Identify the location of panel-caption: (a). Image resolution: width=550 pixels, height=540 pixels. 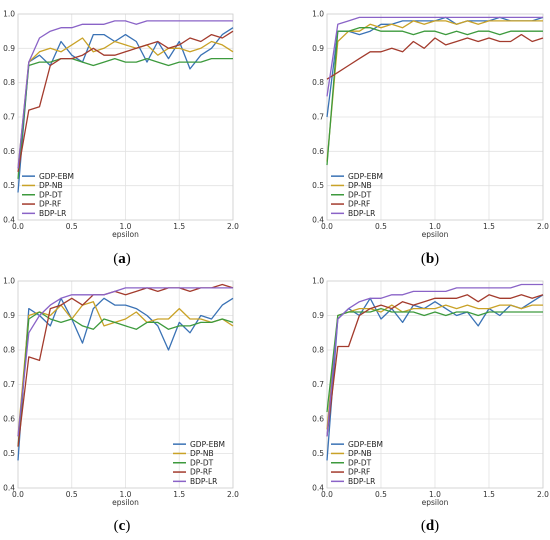
(122, 259).